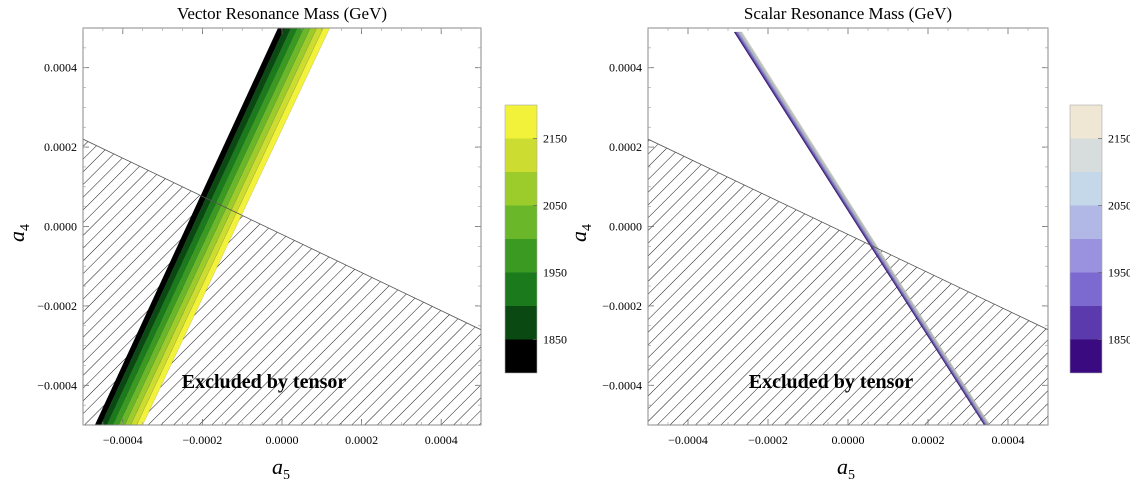  I want to click on scalar-excluded-label: Excluded by tensor, so click(831, 382).